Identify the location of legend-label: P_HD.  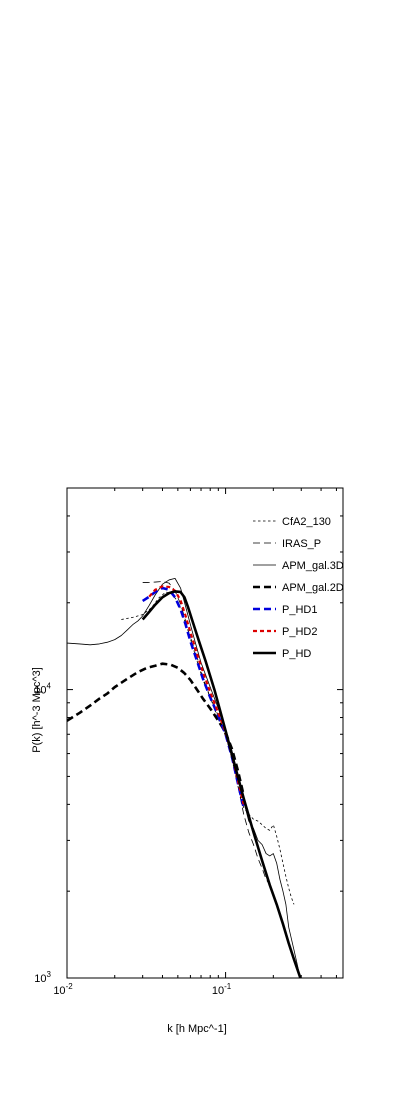
(296, 654).